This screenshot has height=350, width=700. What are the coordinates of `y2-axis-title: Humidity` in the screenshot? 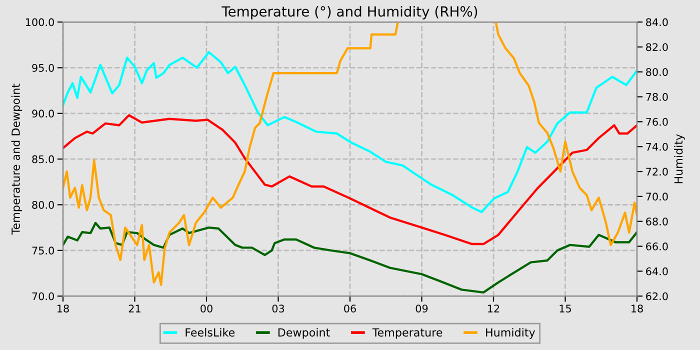 It's located at (679, 159).